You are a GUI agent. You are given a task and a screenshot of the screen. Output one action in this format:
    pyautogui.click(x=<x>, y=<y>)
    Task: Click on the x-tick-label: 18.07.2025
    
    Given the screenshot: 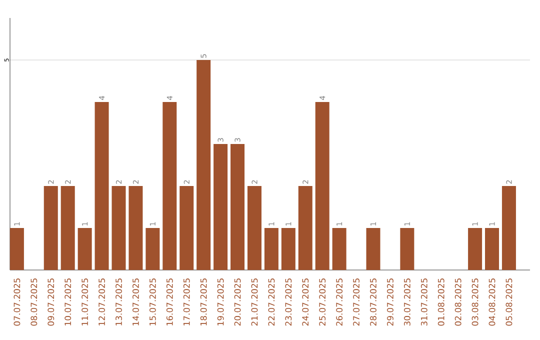 What is the action you would take?
    pyautogui.click(x=203, y=302)
    